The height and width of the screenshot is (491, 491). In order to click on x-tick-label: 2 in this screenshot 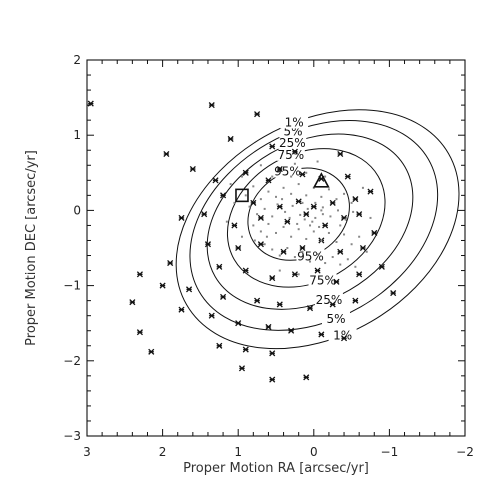, I will do `click(163, 452)`.